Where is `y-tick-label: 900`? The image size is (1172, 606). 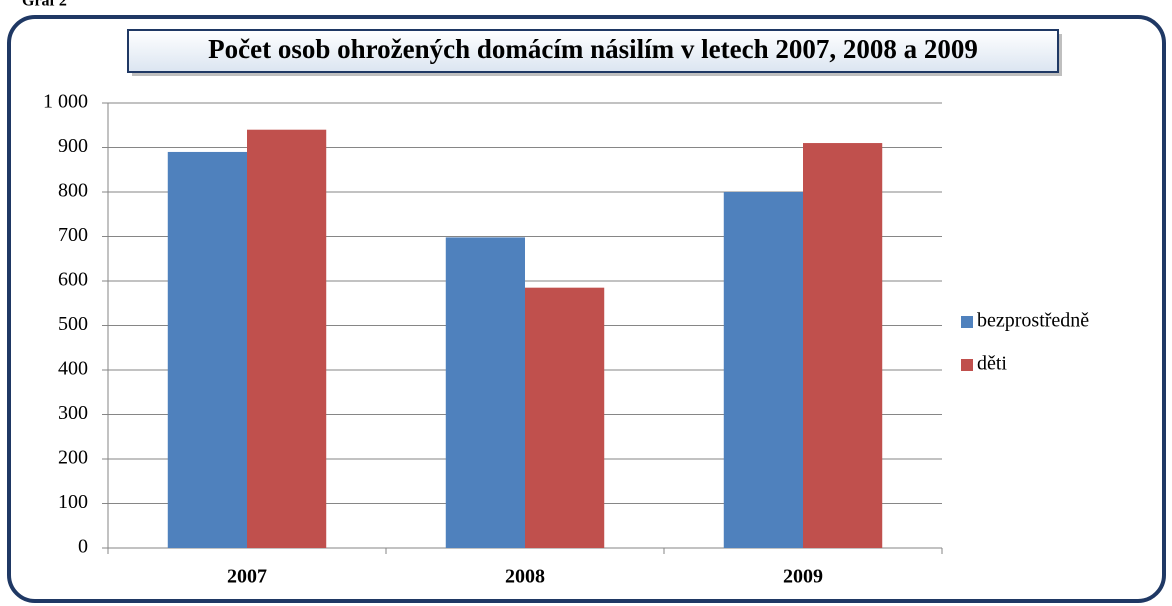
y-tick-label: 900 is located at coordinates (73, 146).